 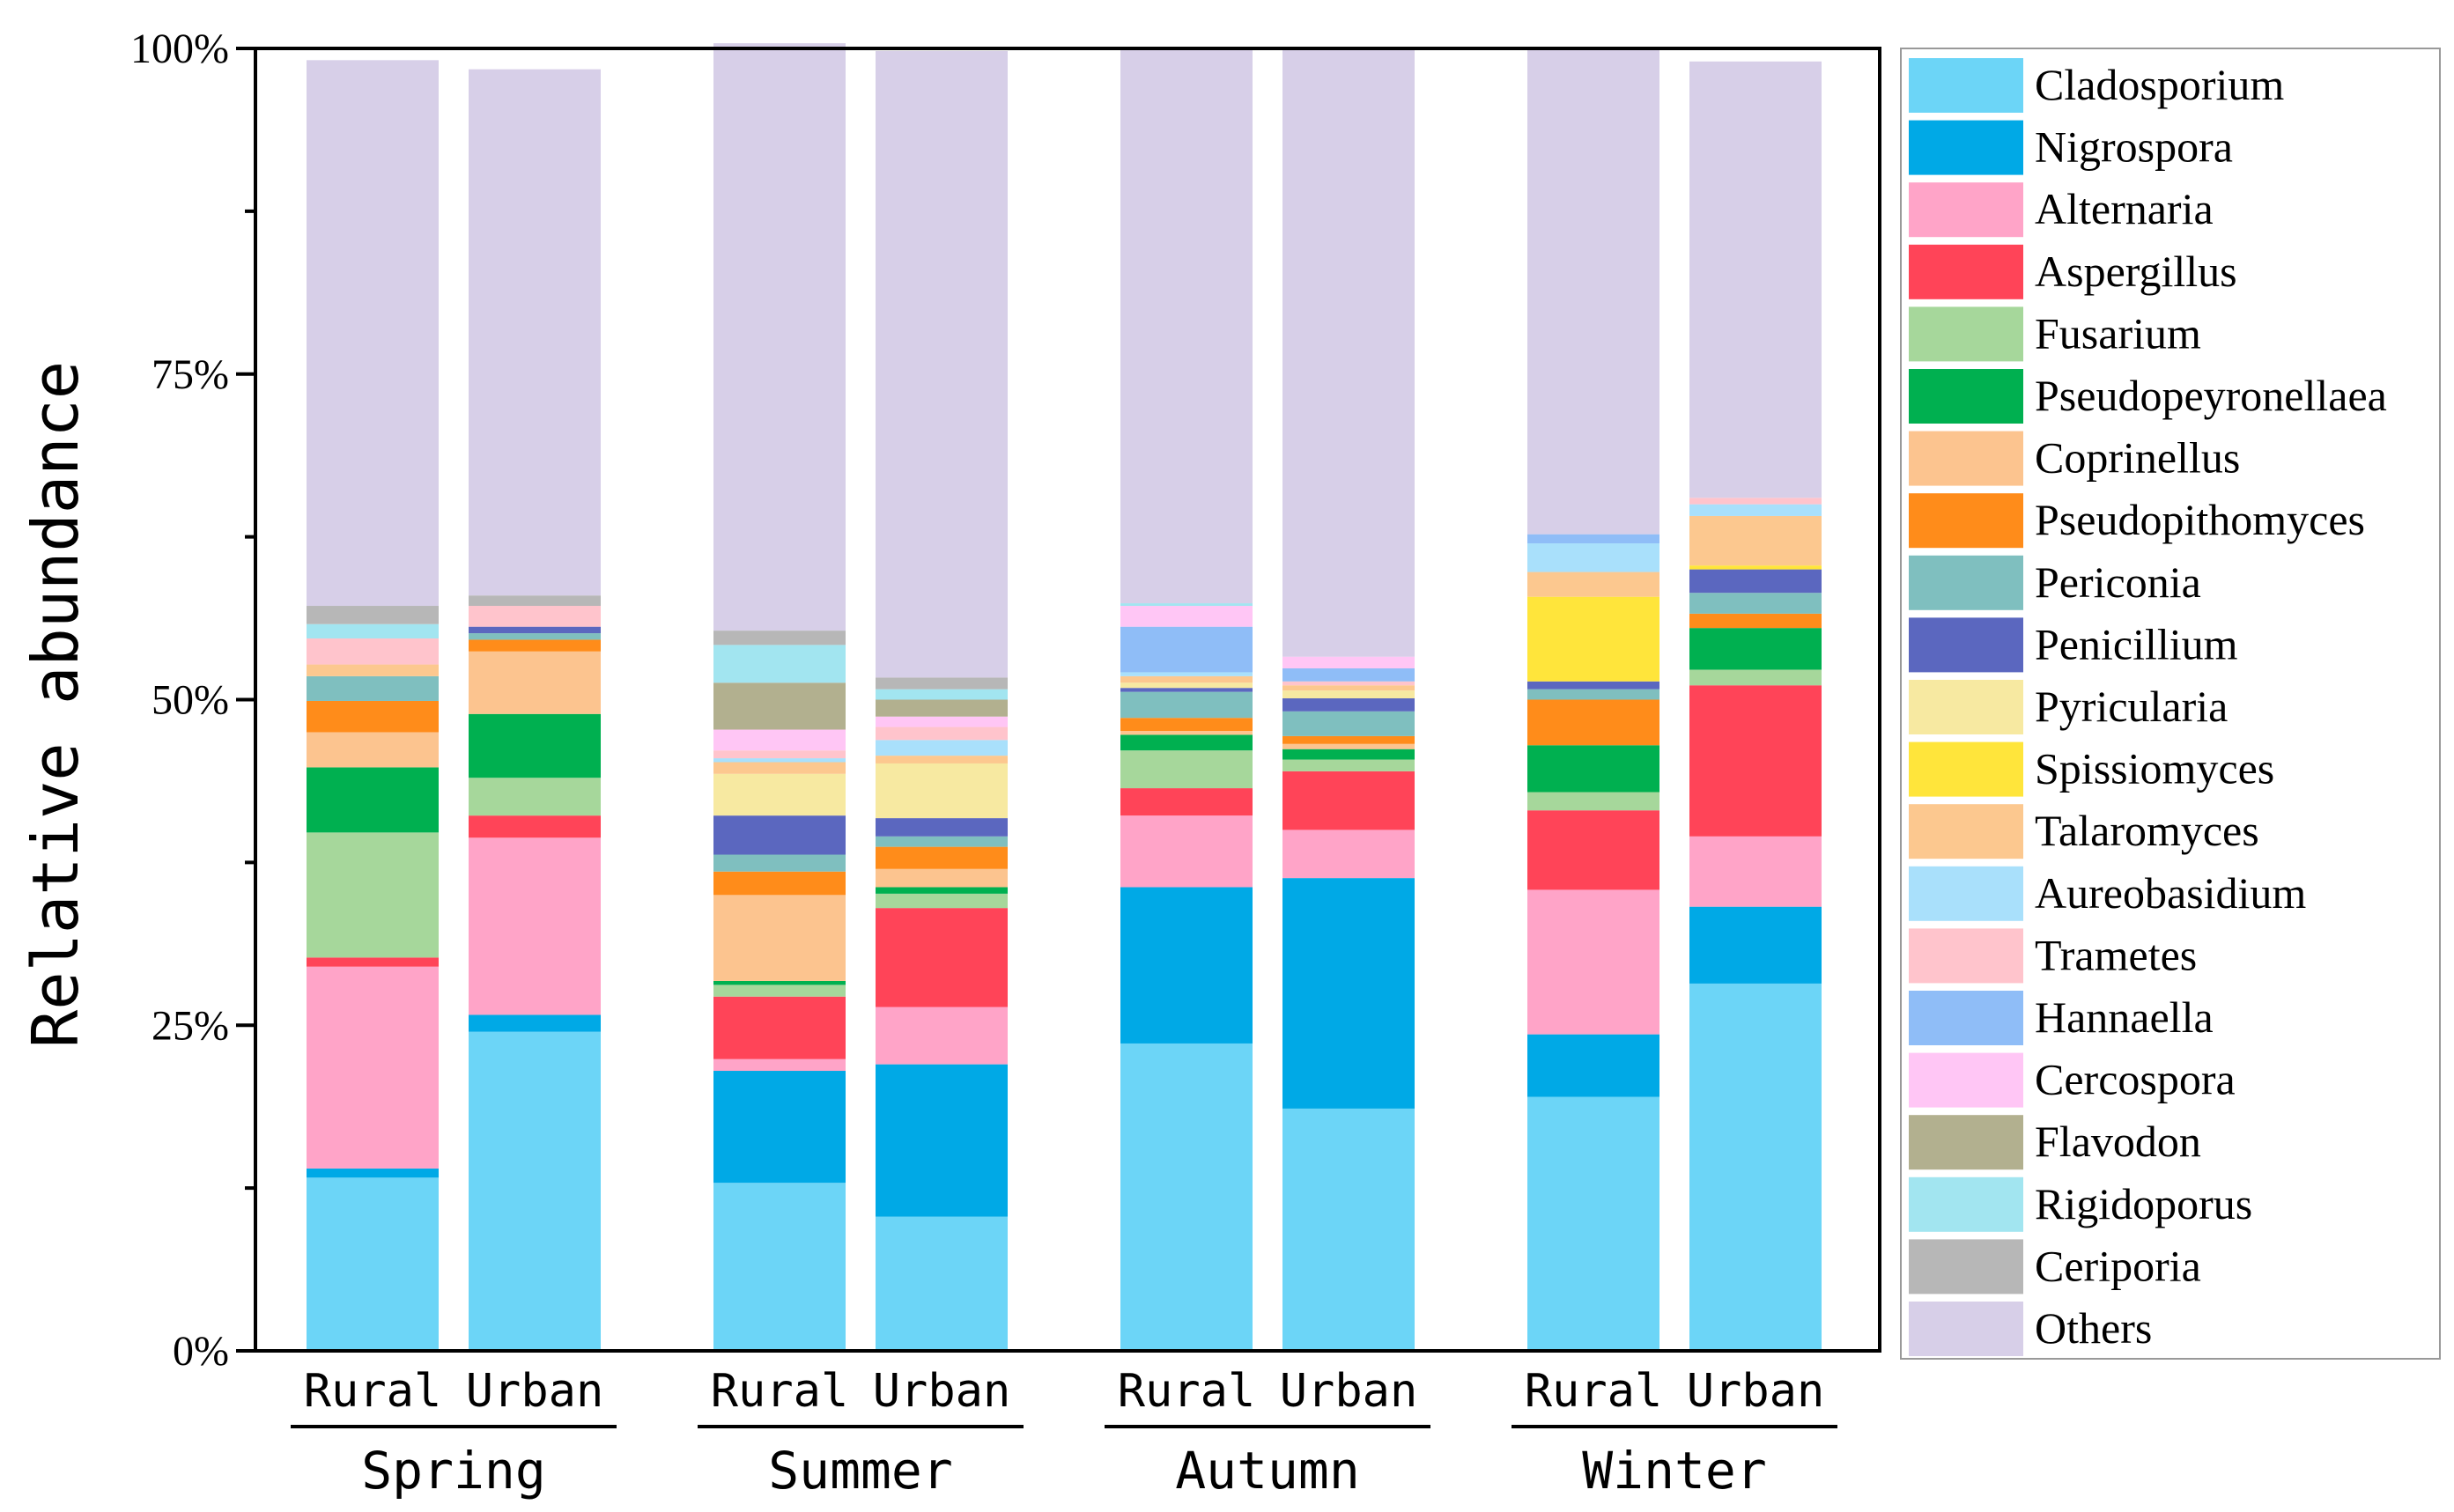 I want to click on y-tick-label: 100%, so click(x=179, y=49).